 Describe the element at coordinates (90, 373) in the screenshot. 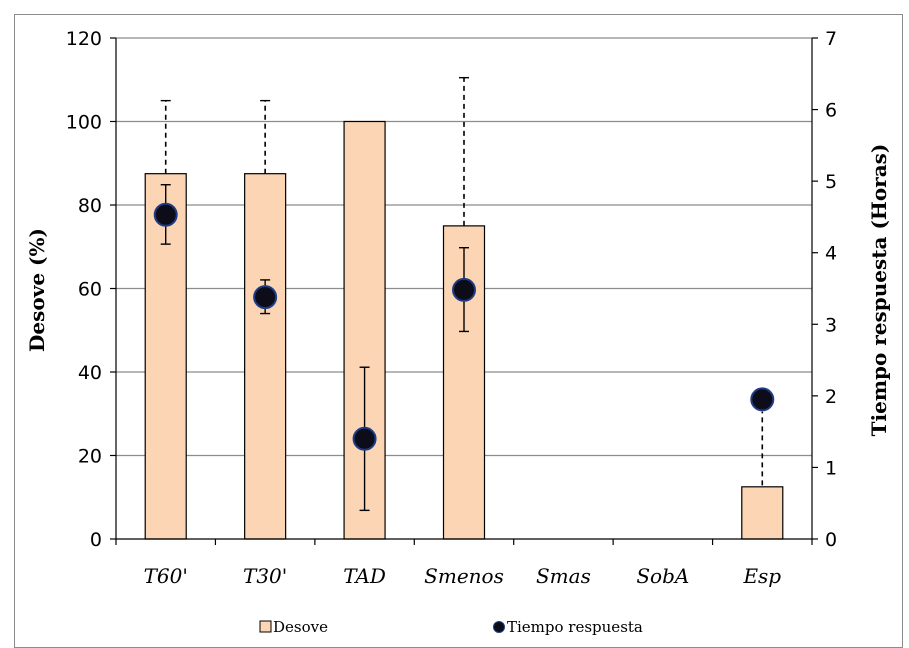

I see `y-left-tick-label: 40` at that location.